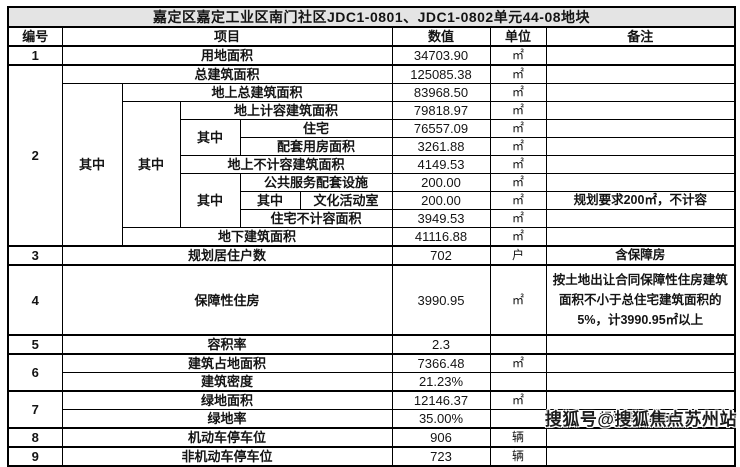 The width and height of the screenshot is (740, 467). I want to click on table-row: 住宅不计容面积 3949.53 ㎡, so click(372, 218).